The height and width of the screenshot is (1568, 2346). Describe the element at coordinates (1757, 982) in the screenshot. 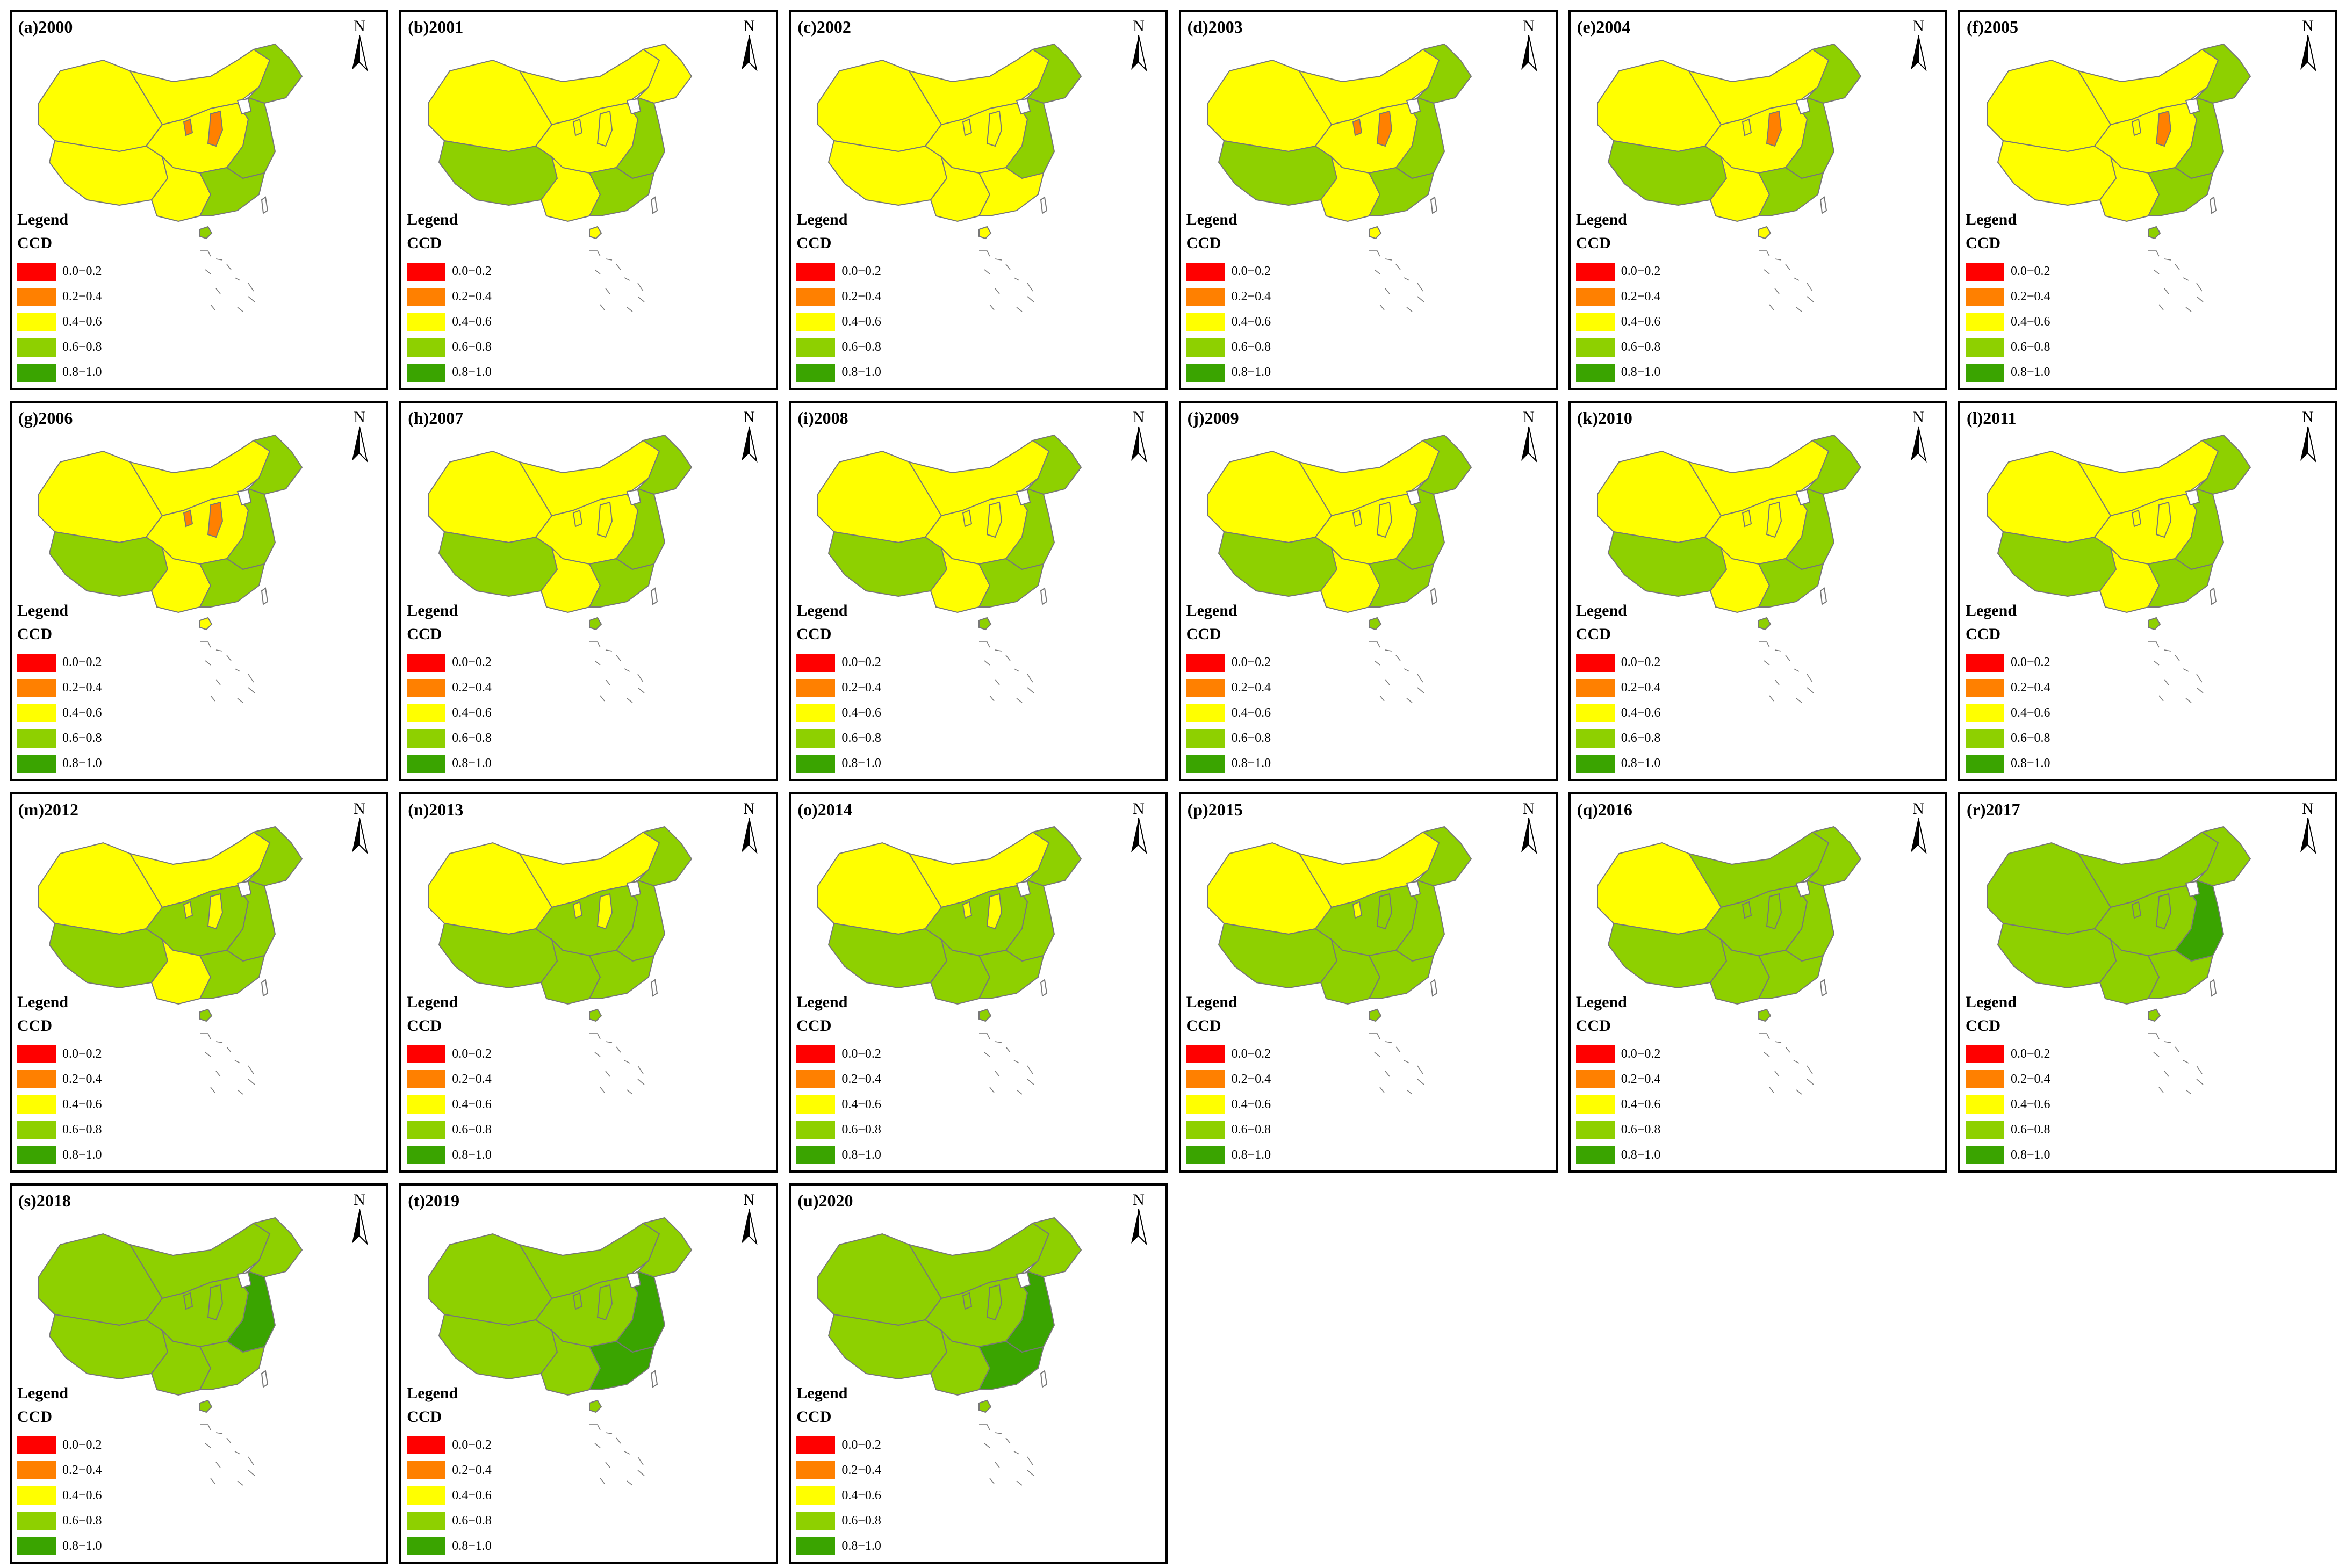

I see `map-panel-17: (q)2016 N` at that location.